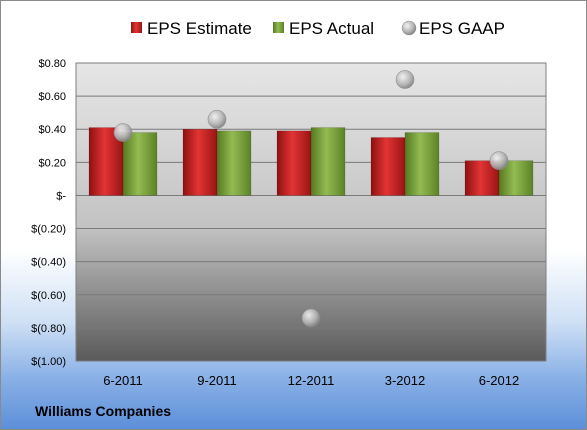  I want to click on y-tick-label: $(0.20), so click(48, 230).